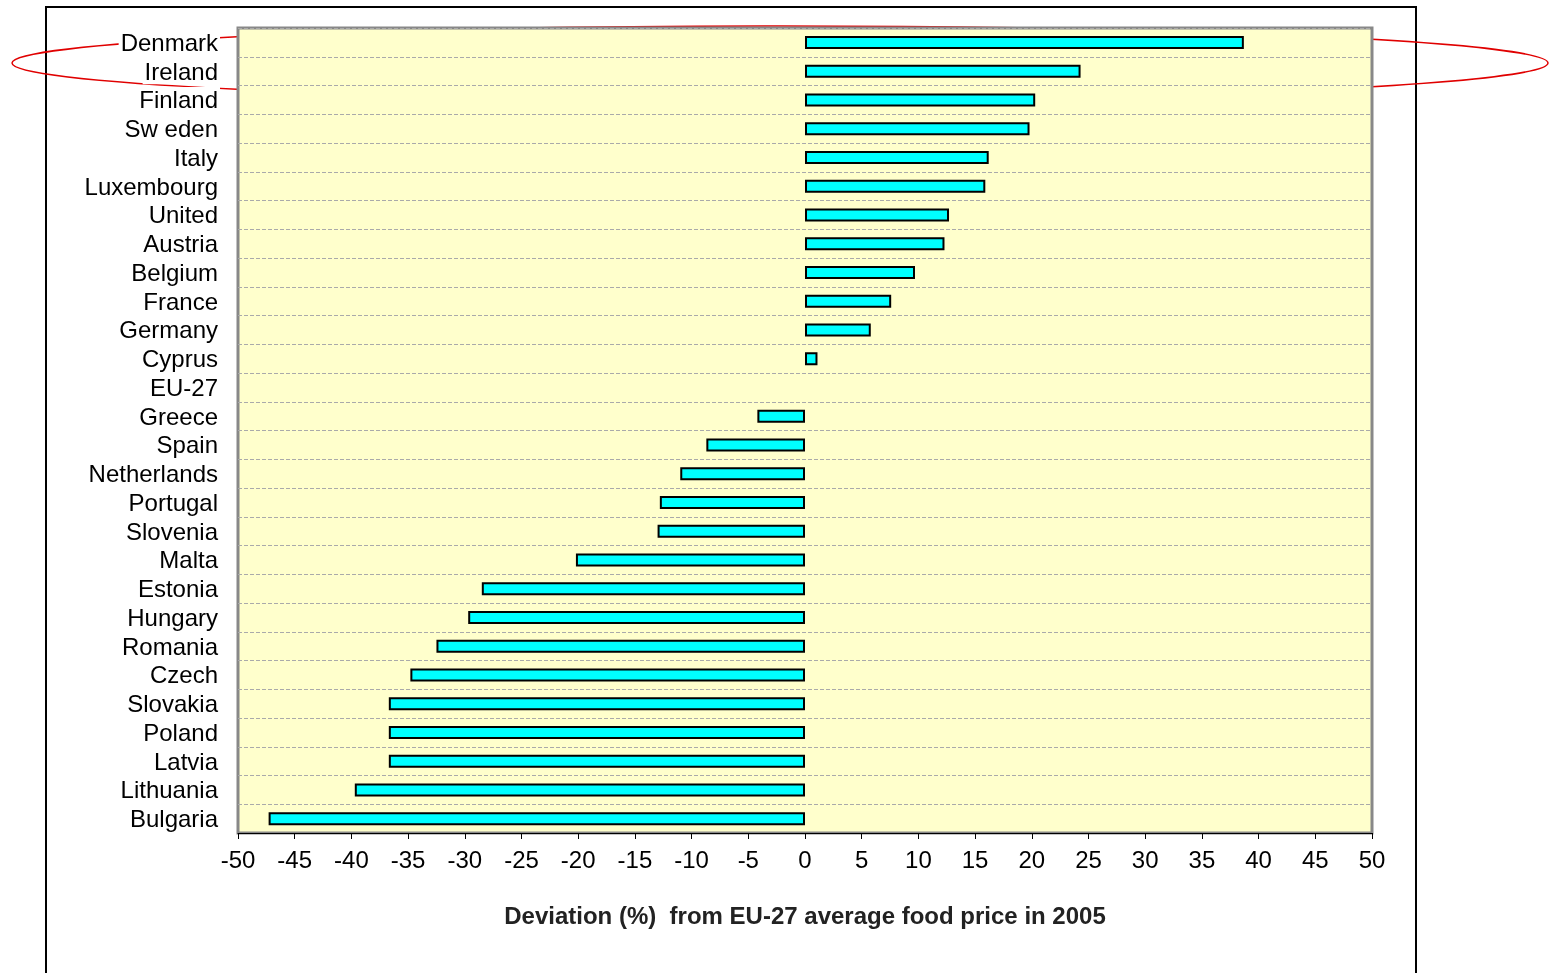 This screenshot has height=973, width=1550. What do you see at coordinates (408, 859) in the screenshot?
I see `x-tick-label: -35` at bounding box center [408, 859].